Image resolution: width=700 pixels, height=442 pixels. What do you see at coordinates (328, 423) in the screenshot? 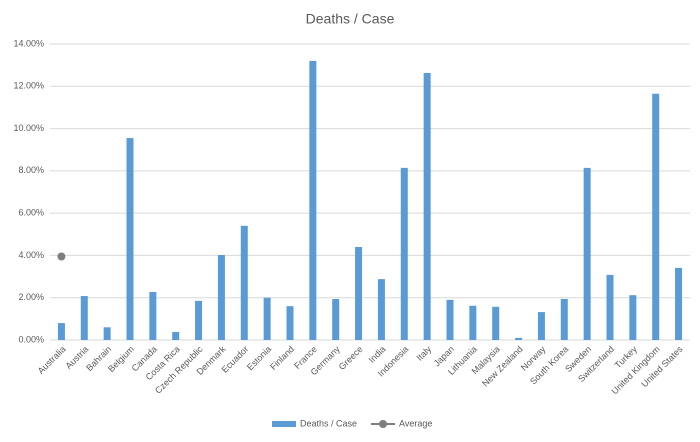
I see `legend-label: Deaths / Case` at bounding box center [328, 423].